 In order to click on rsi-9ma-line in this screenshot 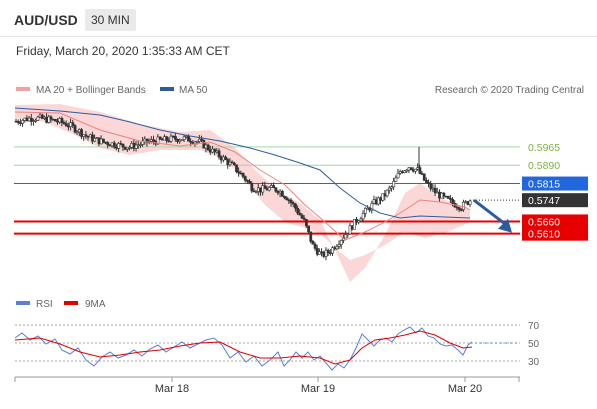, I will do `click(243, 347)`.